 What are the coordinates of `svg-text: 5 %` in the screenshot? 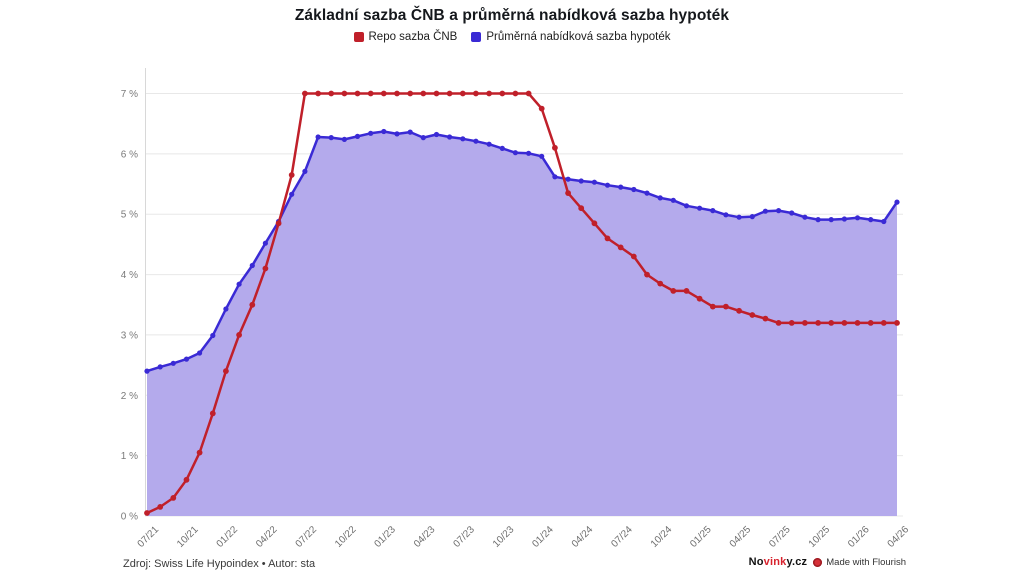 It's located at (129, 215).